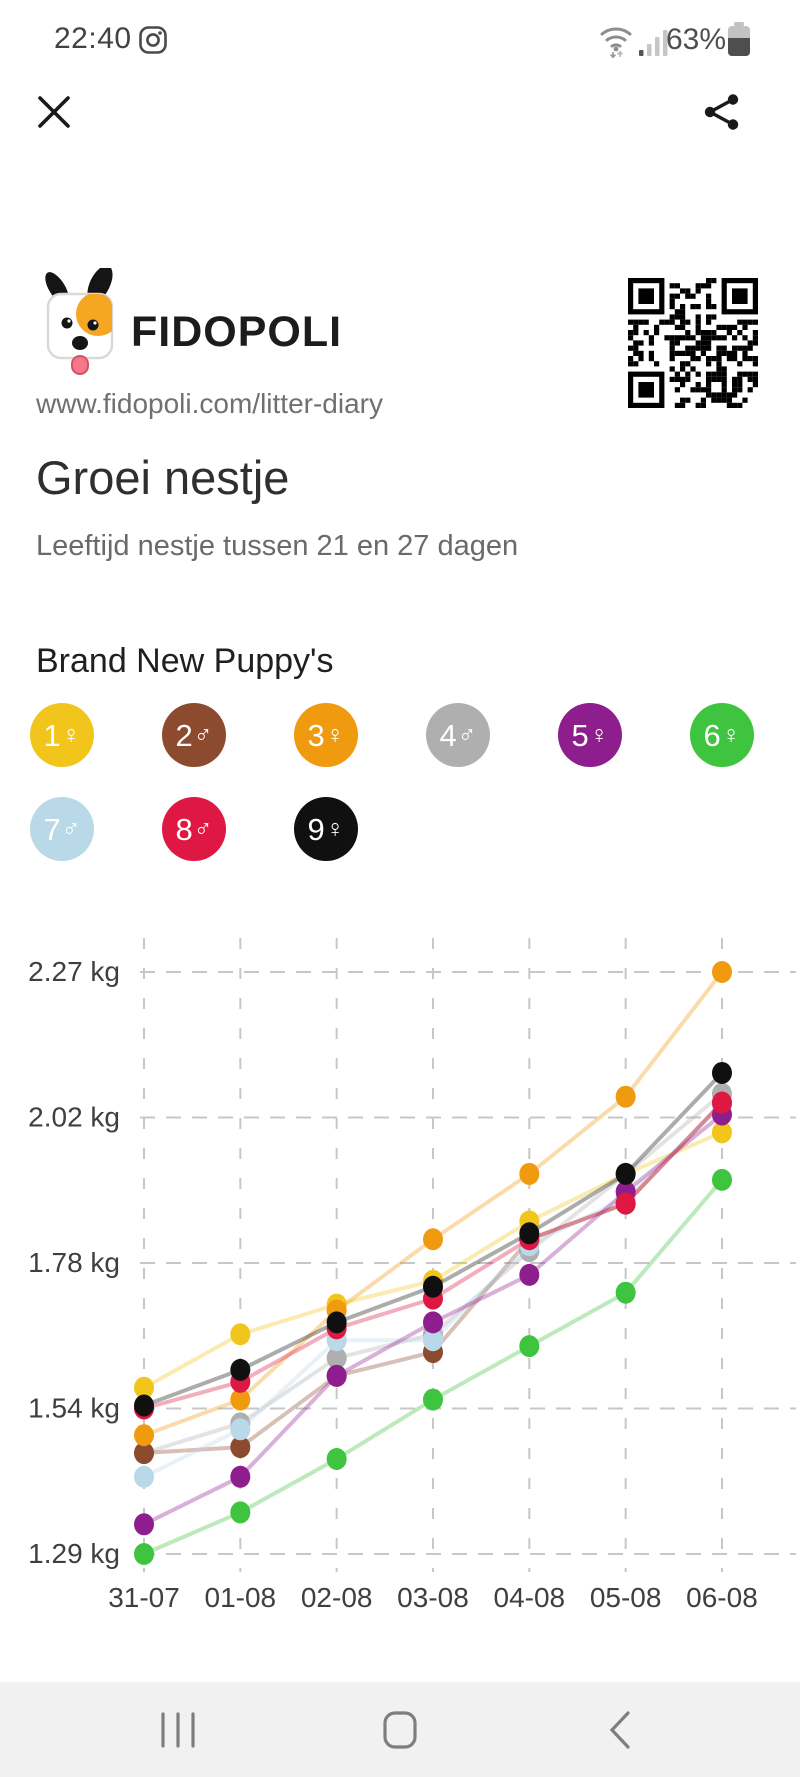  I want to click on home-button, so click(400, 1729).